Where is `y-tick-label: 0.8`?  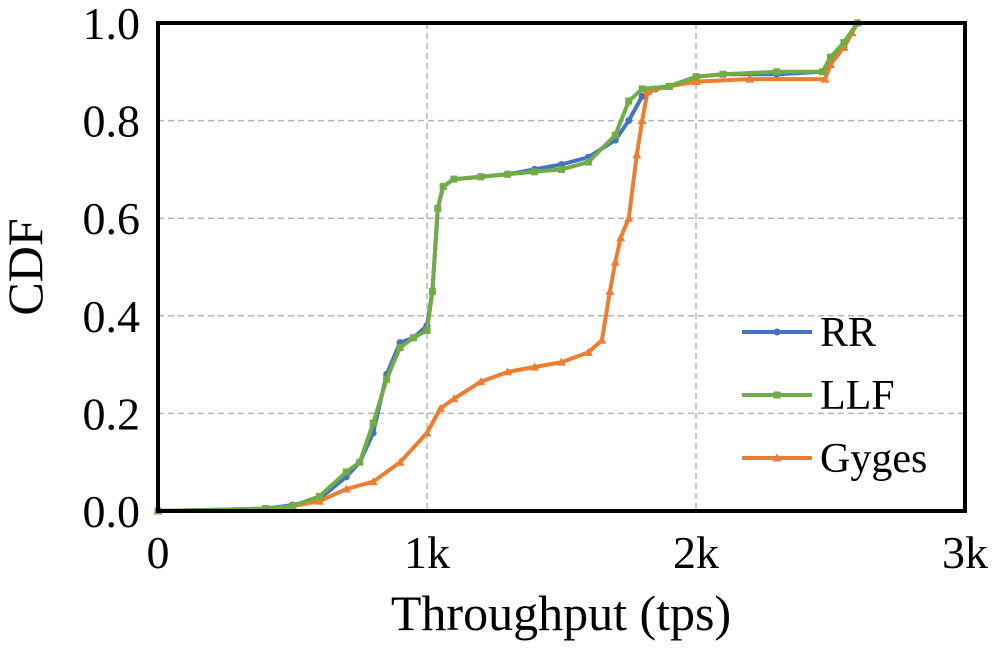 y-tick-label: 0.8 is located at coordinates (112, 121).